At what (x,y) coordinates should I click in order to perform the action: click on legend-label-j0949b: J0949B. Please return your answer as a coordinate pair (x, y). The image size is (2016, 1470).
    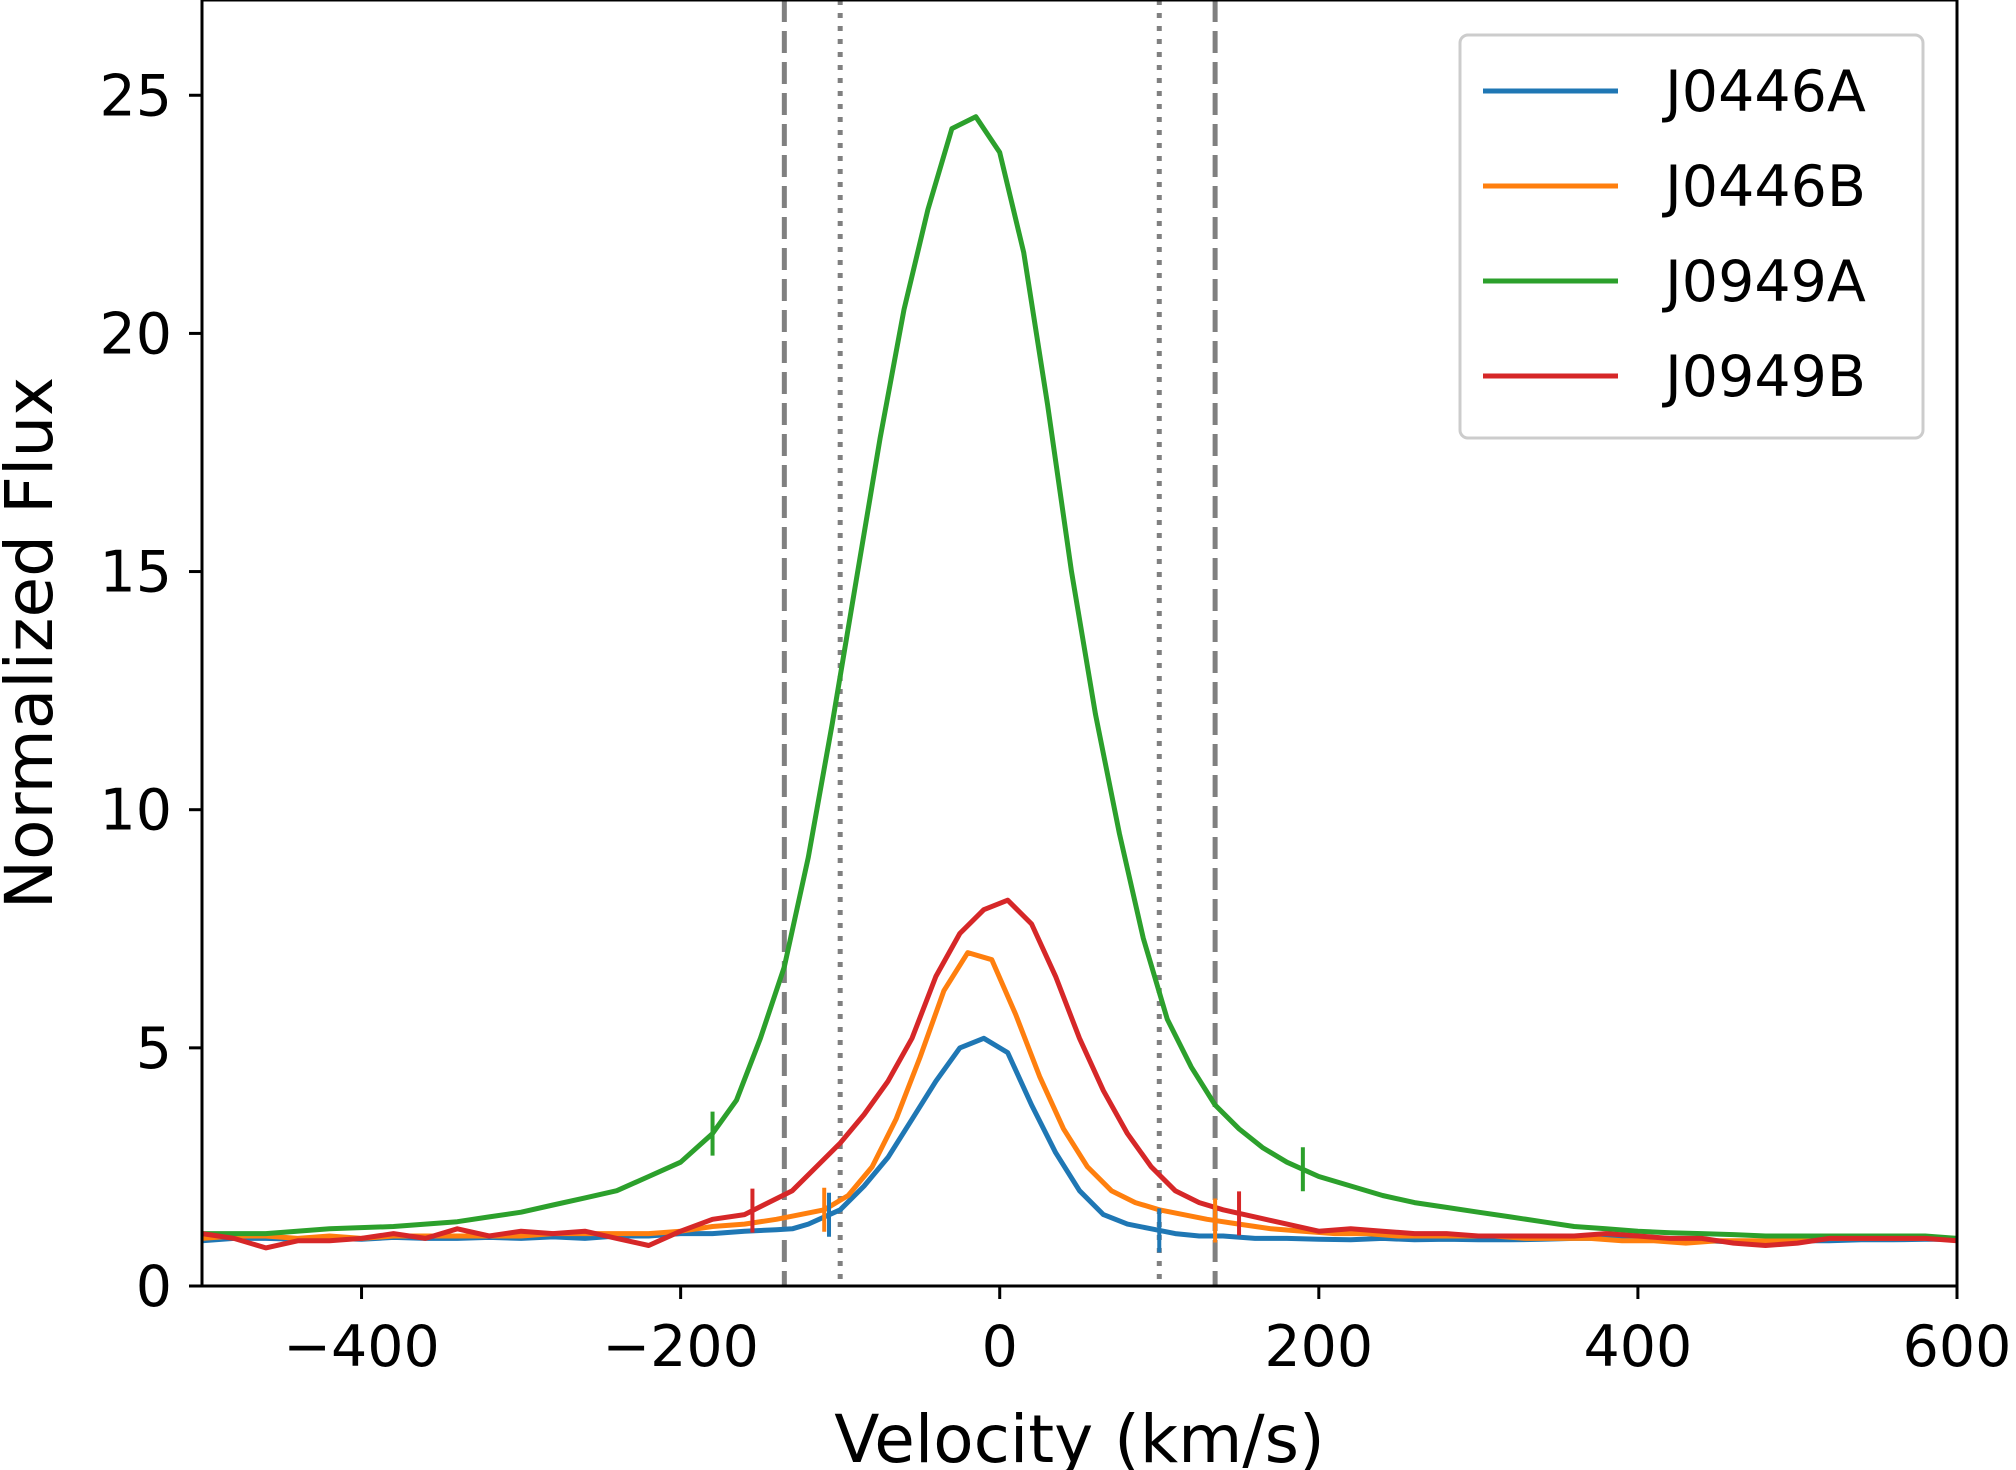
    Looking at the image, I should click on (1764, 377).